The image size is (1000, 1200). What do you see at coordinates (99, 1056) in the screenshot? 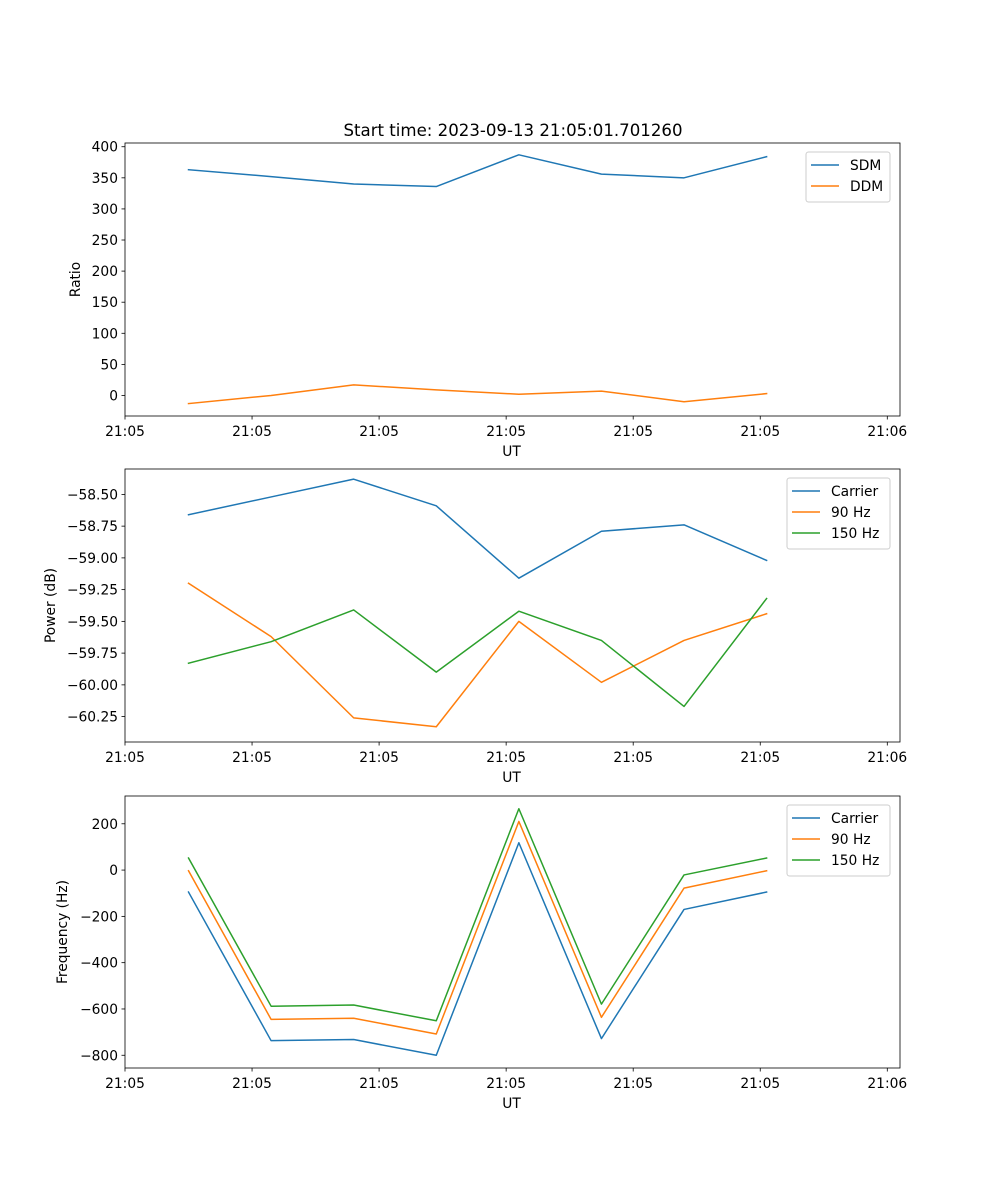
I see `y-tick-label: −800` at bounding box center [99, 1056].